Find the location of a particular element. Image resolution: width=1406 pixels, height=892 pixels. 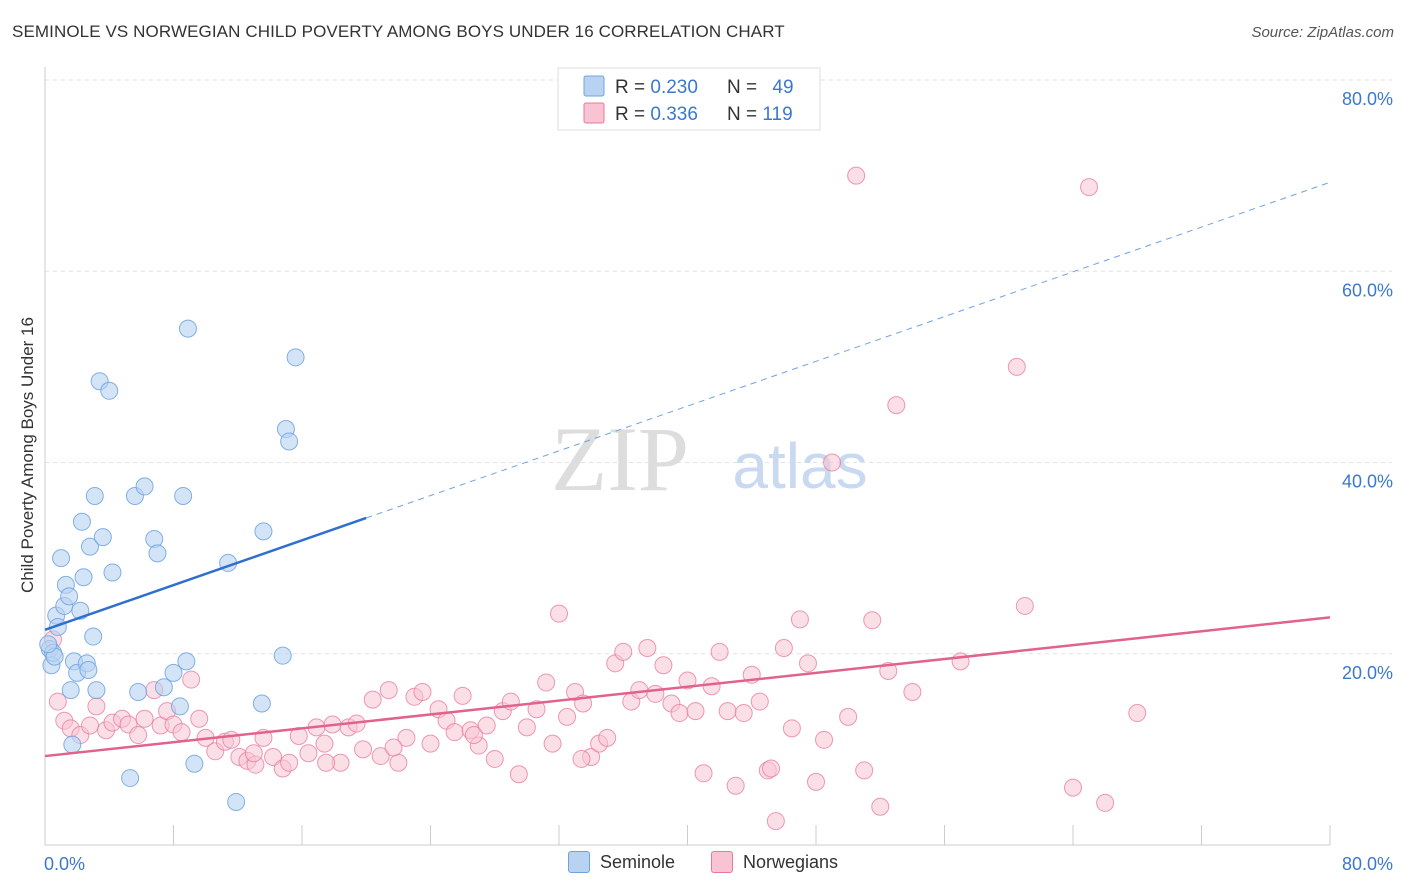

legend-swatch-norwegians is located at coordinates (722, 862).